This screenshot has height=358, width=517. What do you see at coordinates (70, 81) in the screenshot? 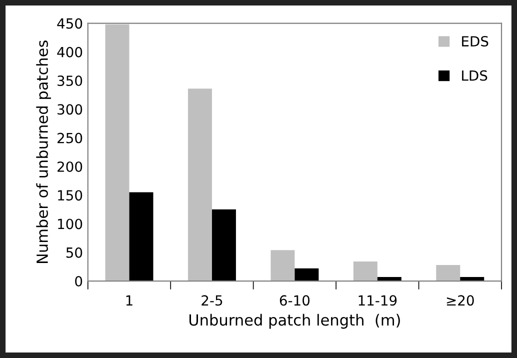
I see `y-tick-label: 350` at bounding box center [70, 81].